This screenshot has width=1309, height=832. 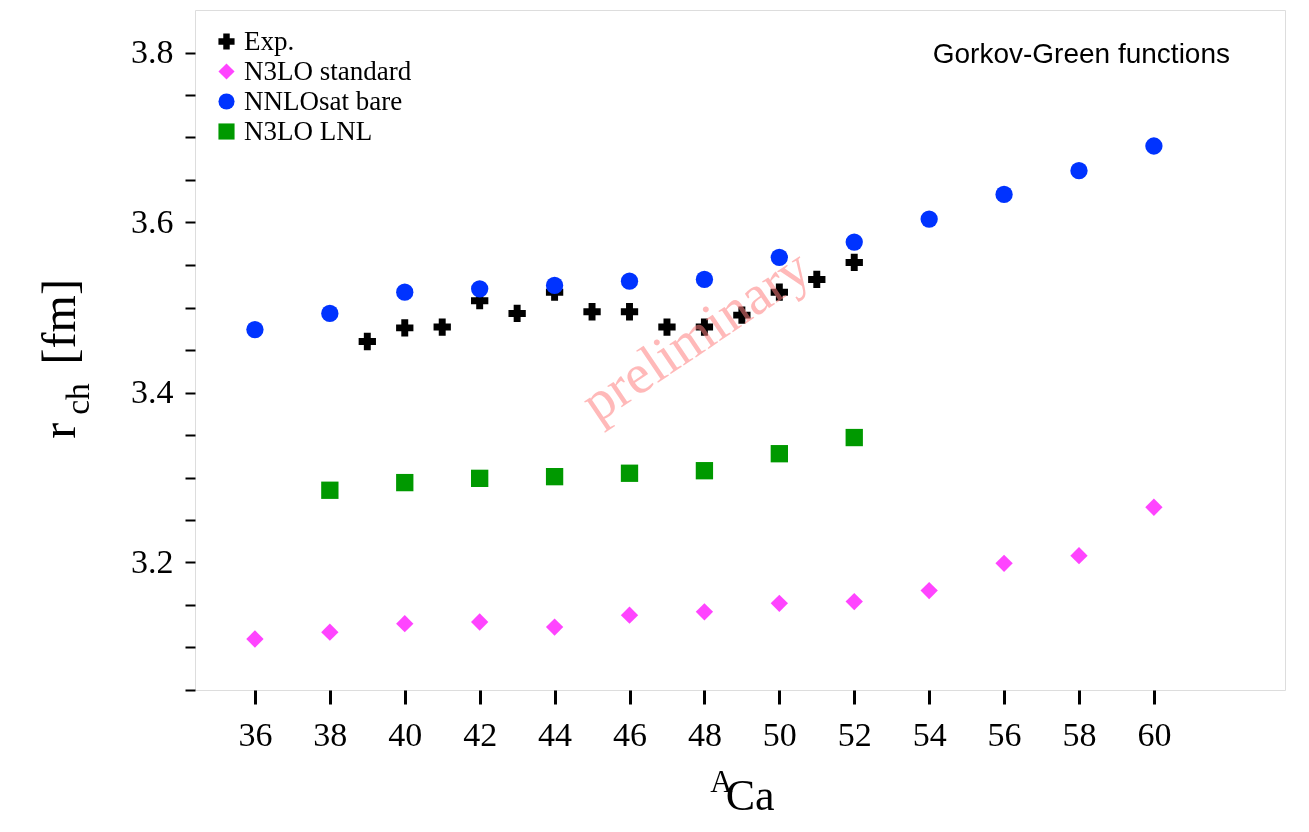 I want to click on x-tick-label: 54, so click(x=929, y=734).